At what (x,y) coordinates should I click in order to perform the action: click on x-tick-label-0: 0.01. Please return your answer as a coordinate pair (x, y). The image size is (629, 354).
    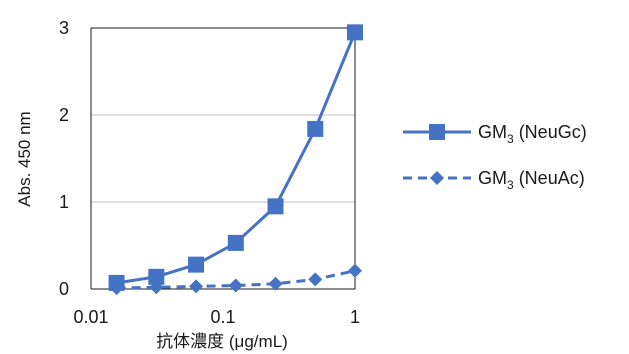
    Looking at the image, I should click on (90, 317).